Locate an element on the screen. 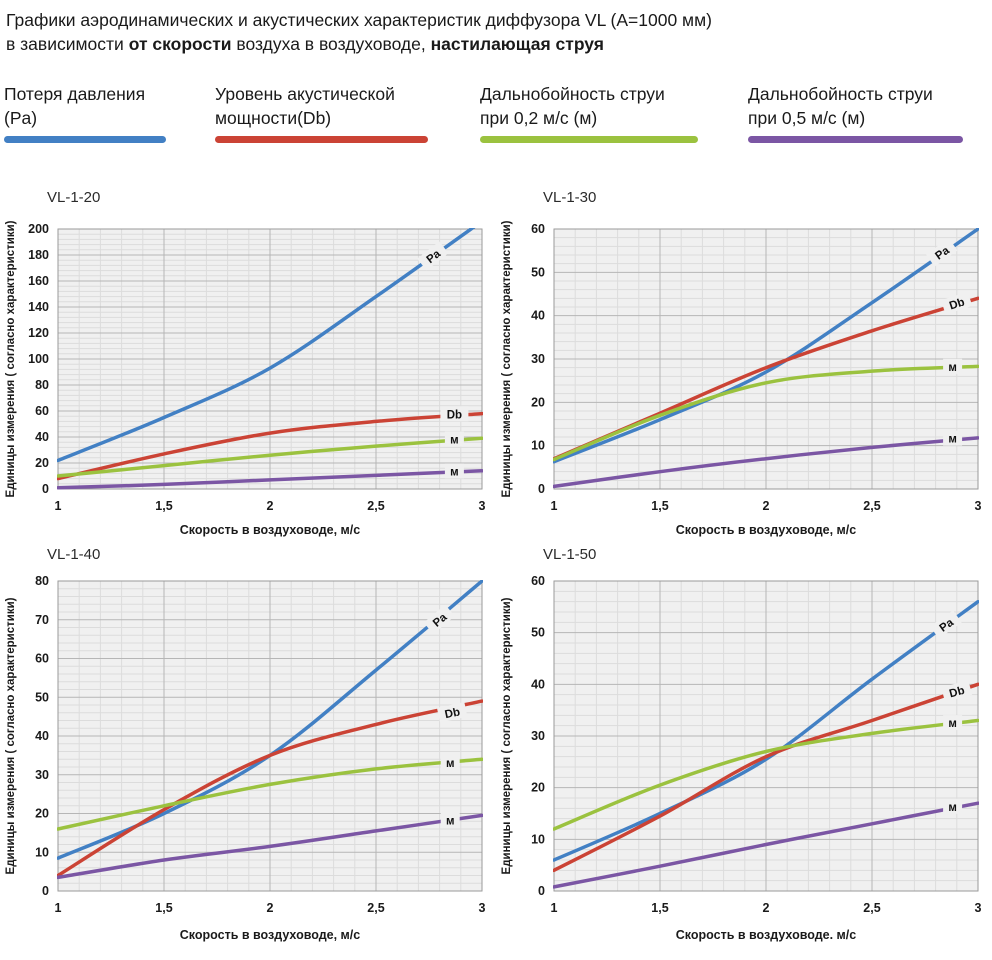 The height and width of the screenshot is (960, 992). y-tick-label: 120 is located at coordinates (38, 333).